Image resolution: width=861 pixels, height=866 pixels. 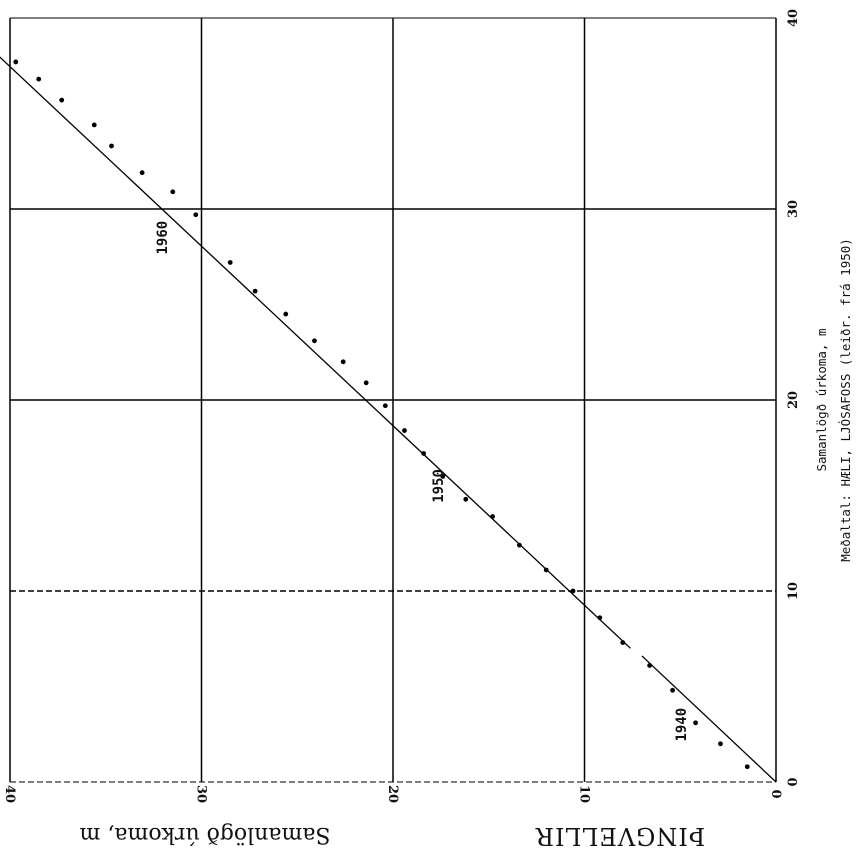 What do you see at coordinates (620, 836) in the screenshot?
I see `station-title: ÞINGVELLIR` at bounding box center [620, 836].